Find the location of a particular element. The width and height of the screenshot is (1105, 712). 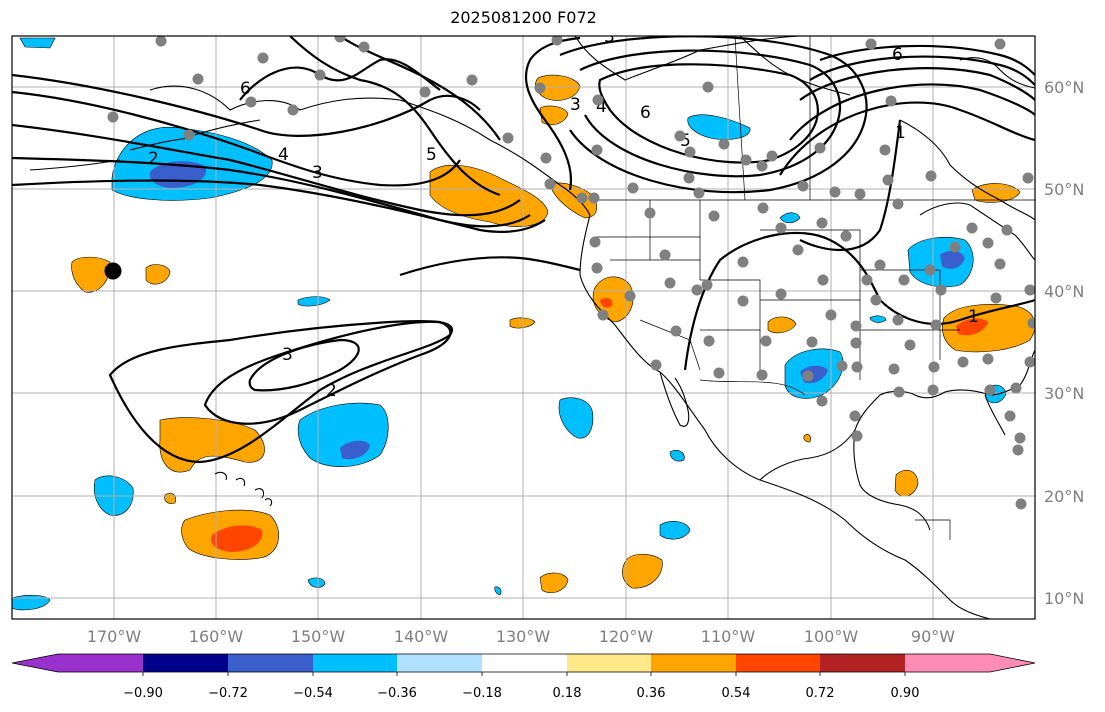

colorbar-low-extension is located at coordinates (35, 663).